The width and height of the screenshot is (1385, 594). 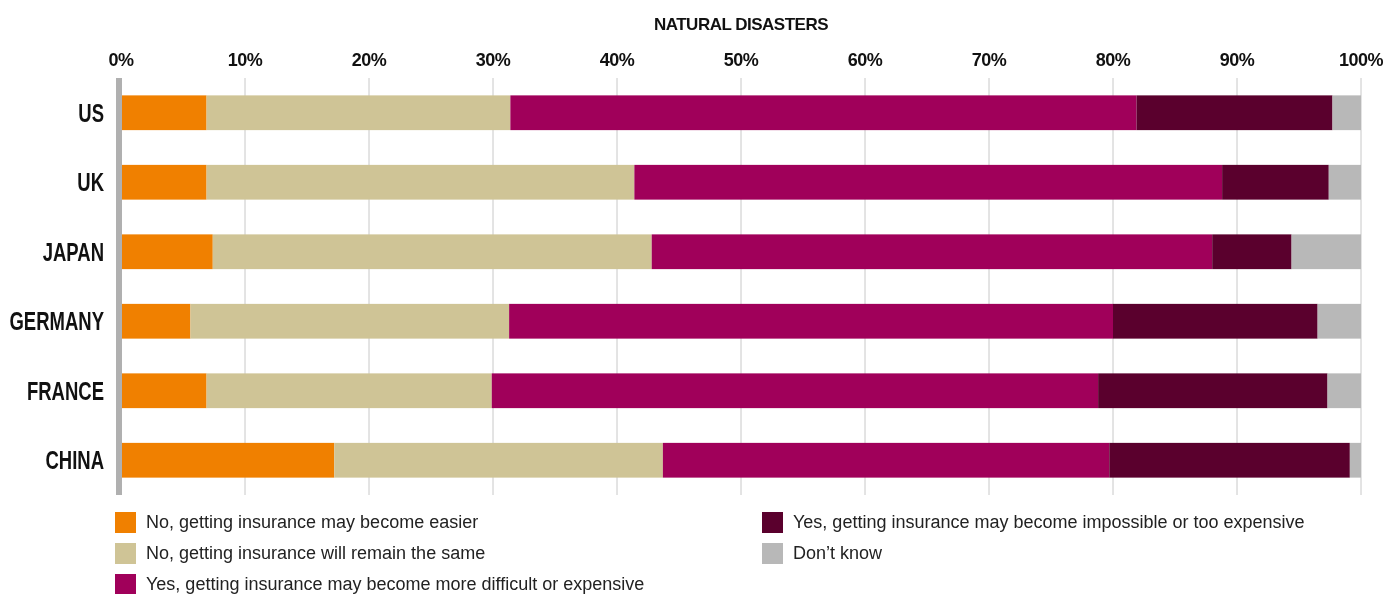 What do you see at coordinates (741, 60) in the screenshot?
I see `x-tick-label: 50%` at bounding box center [741, 60].